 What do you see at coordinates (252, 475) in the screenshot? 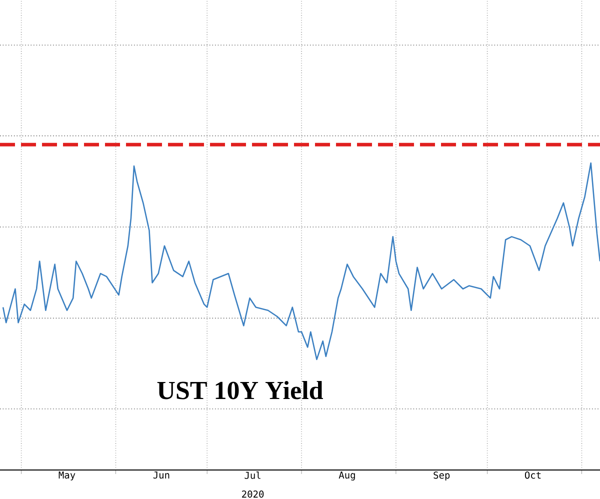
I see `x-tick-label: Jul` at bounding box center [252, 475].